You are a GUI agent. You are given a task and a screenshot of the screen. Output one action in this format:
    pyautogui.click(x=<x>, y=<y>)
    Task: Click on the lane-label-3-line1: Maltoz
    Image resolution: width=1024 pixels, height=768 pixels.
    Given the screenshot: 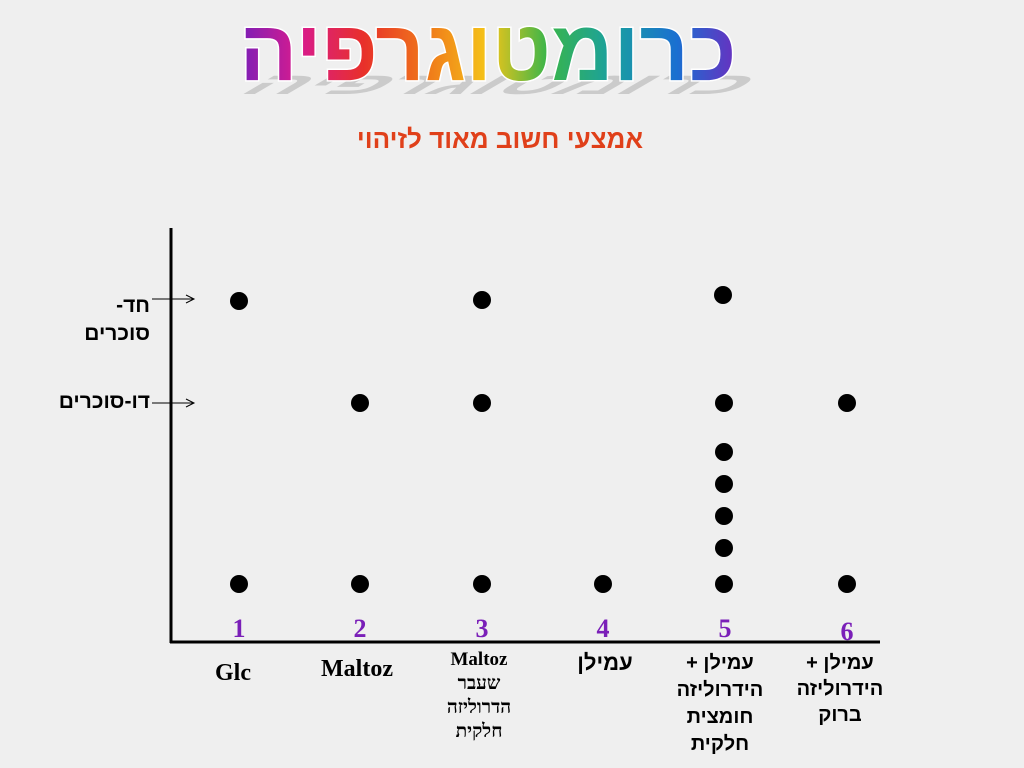 What is the action you would take?
    pyautogui.click(x=479, y=659)
    